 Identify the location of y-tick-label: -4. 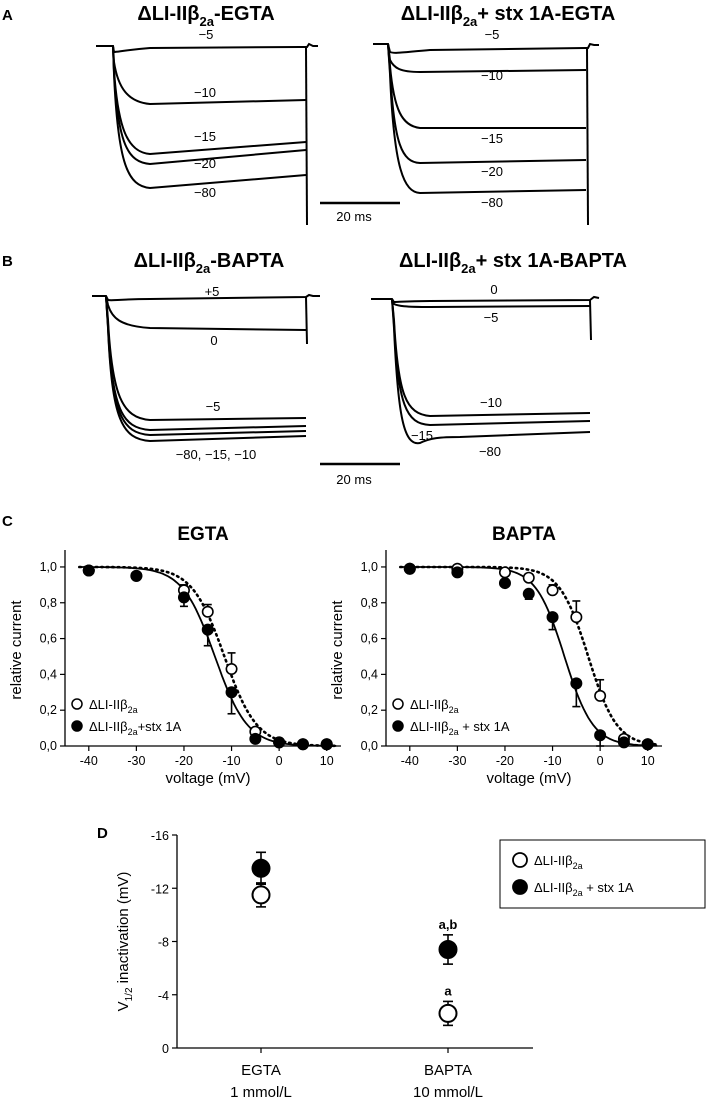
(163, 996).